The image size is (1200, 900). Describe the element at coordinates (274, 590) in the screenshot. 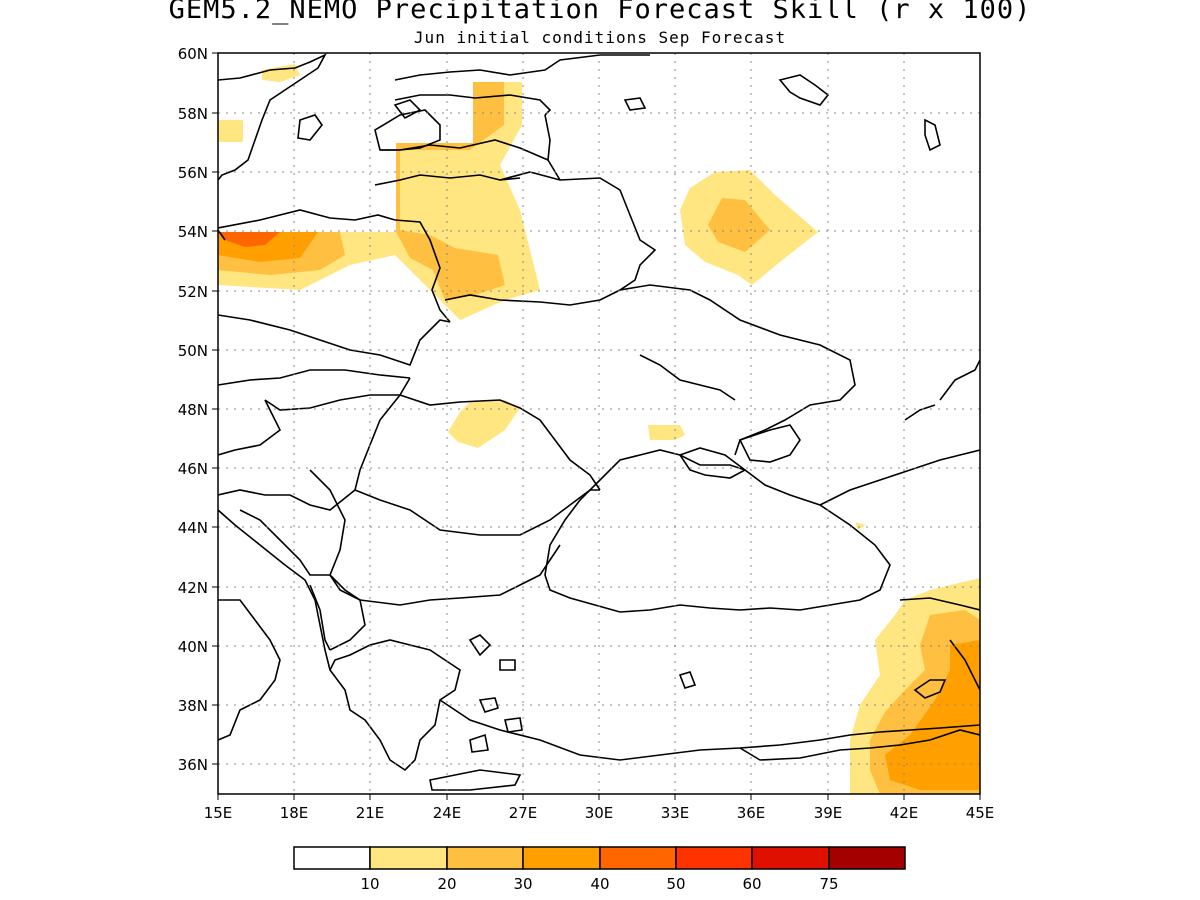

I see `coastline-adriatic` at that location.